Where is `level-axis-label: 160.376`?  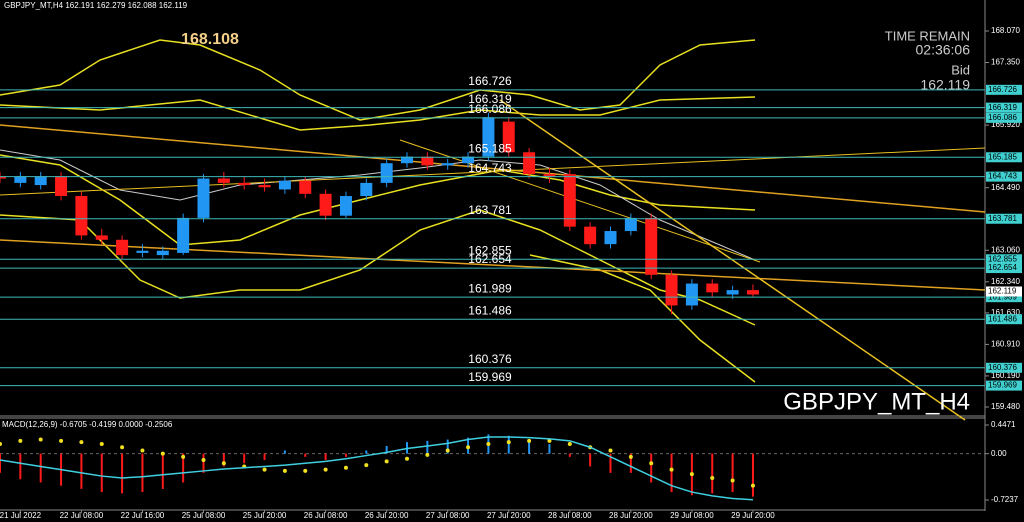
level-axis-label: 160.376 is located at coordinates (1002, 367).